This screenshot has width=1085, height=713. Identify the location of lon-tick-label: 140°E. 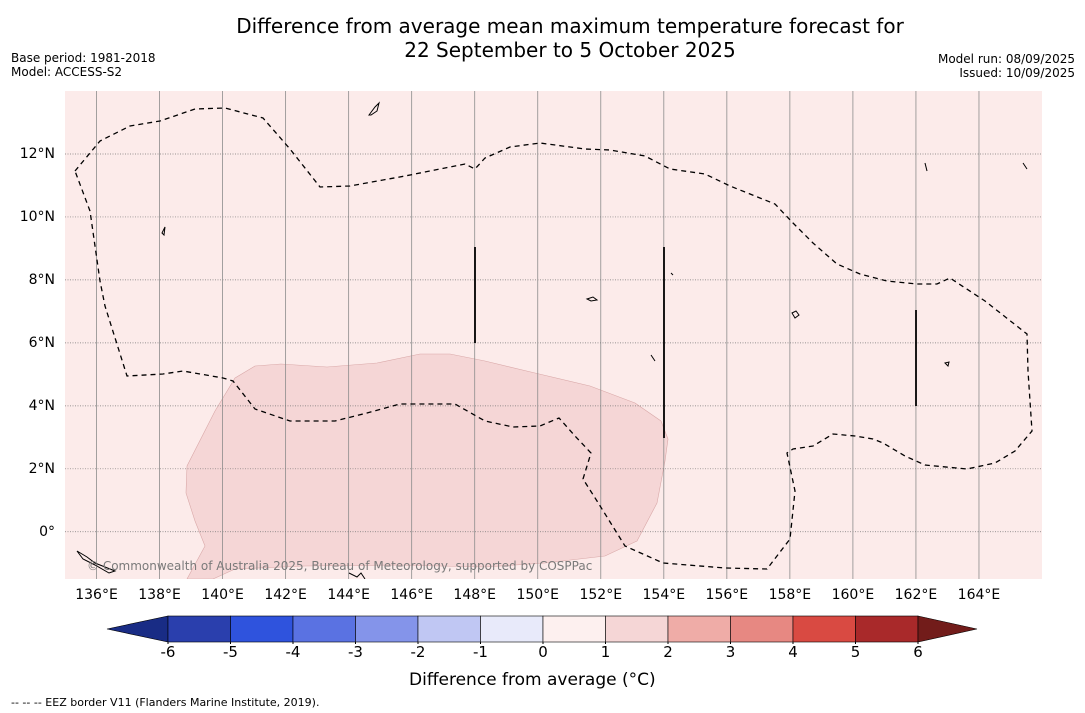
(222, 595).